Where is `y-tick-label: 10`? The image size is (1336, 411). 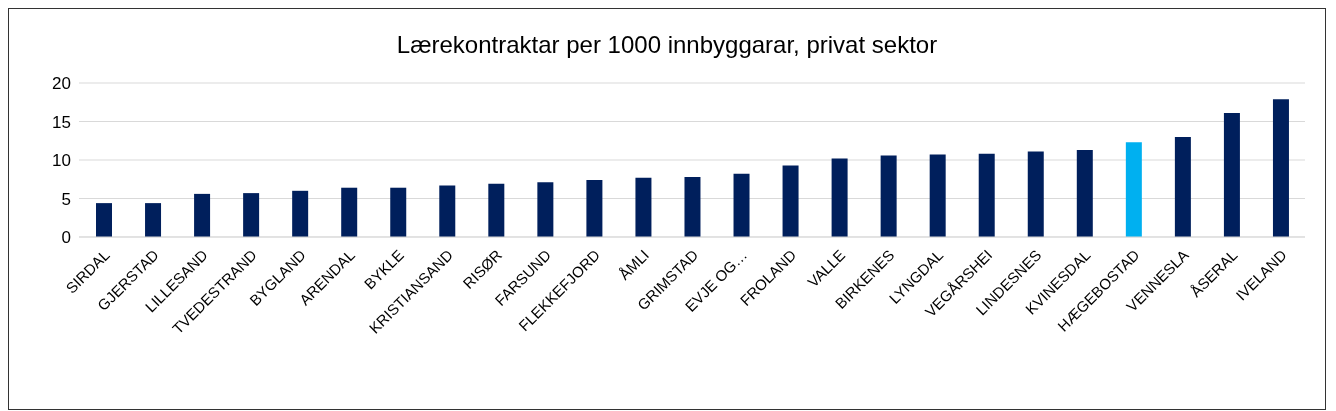
y-tick-label: 10 is located at coordinates (61, 161).